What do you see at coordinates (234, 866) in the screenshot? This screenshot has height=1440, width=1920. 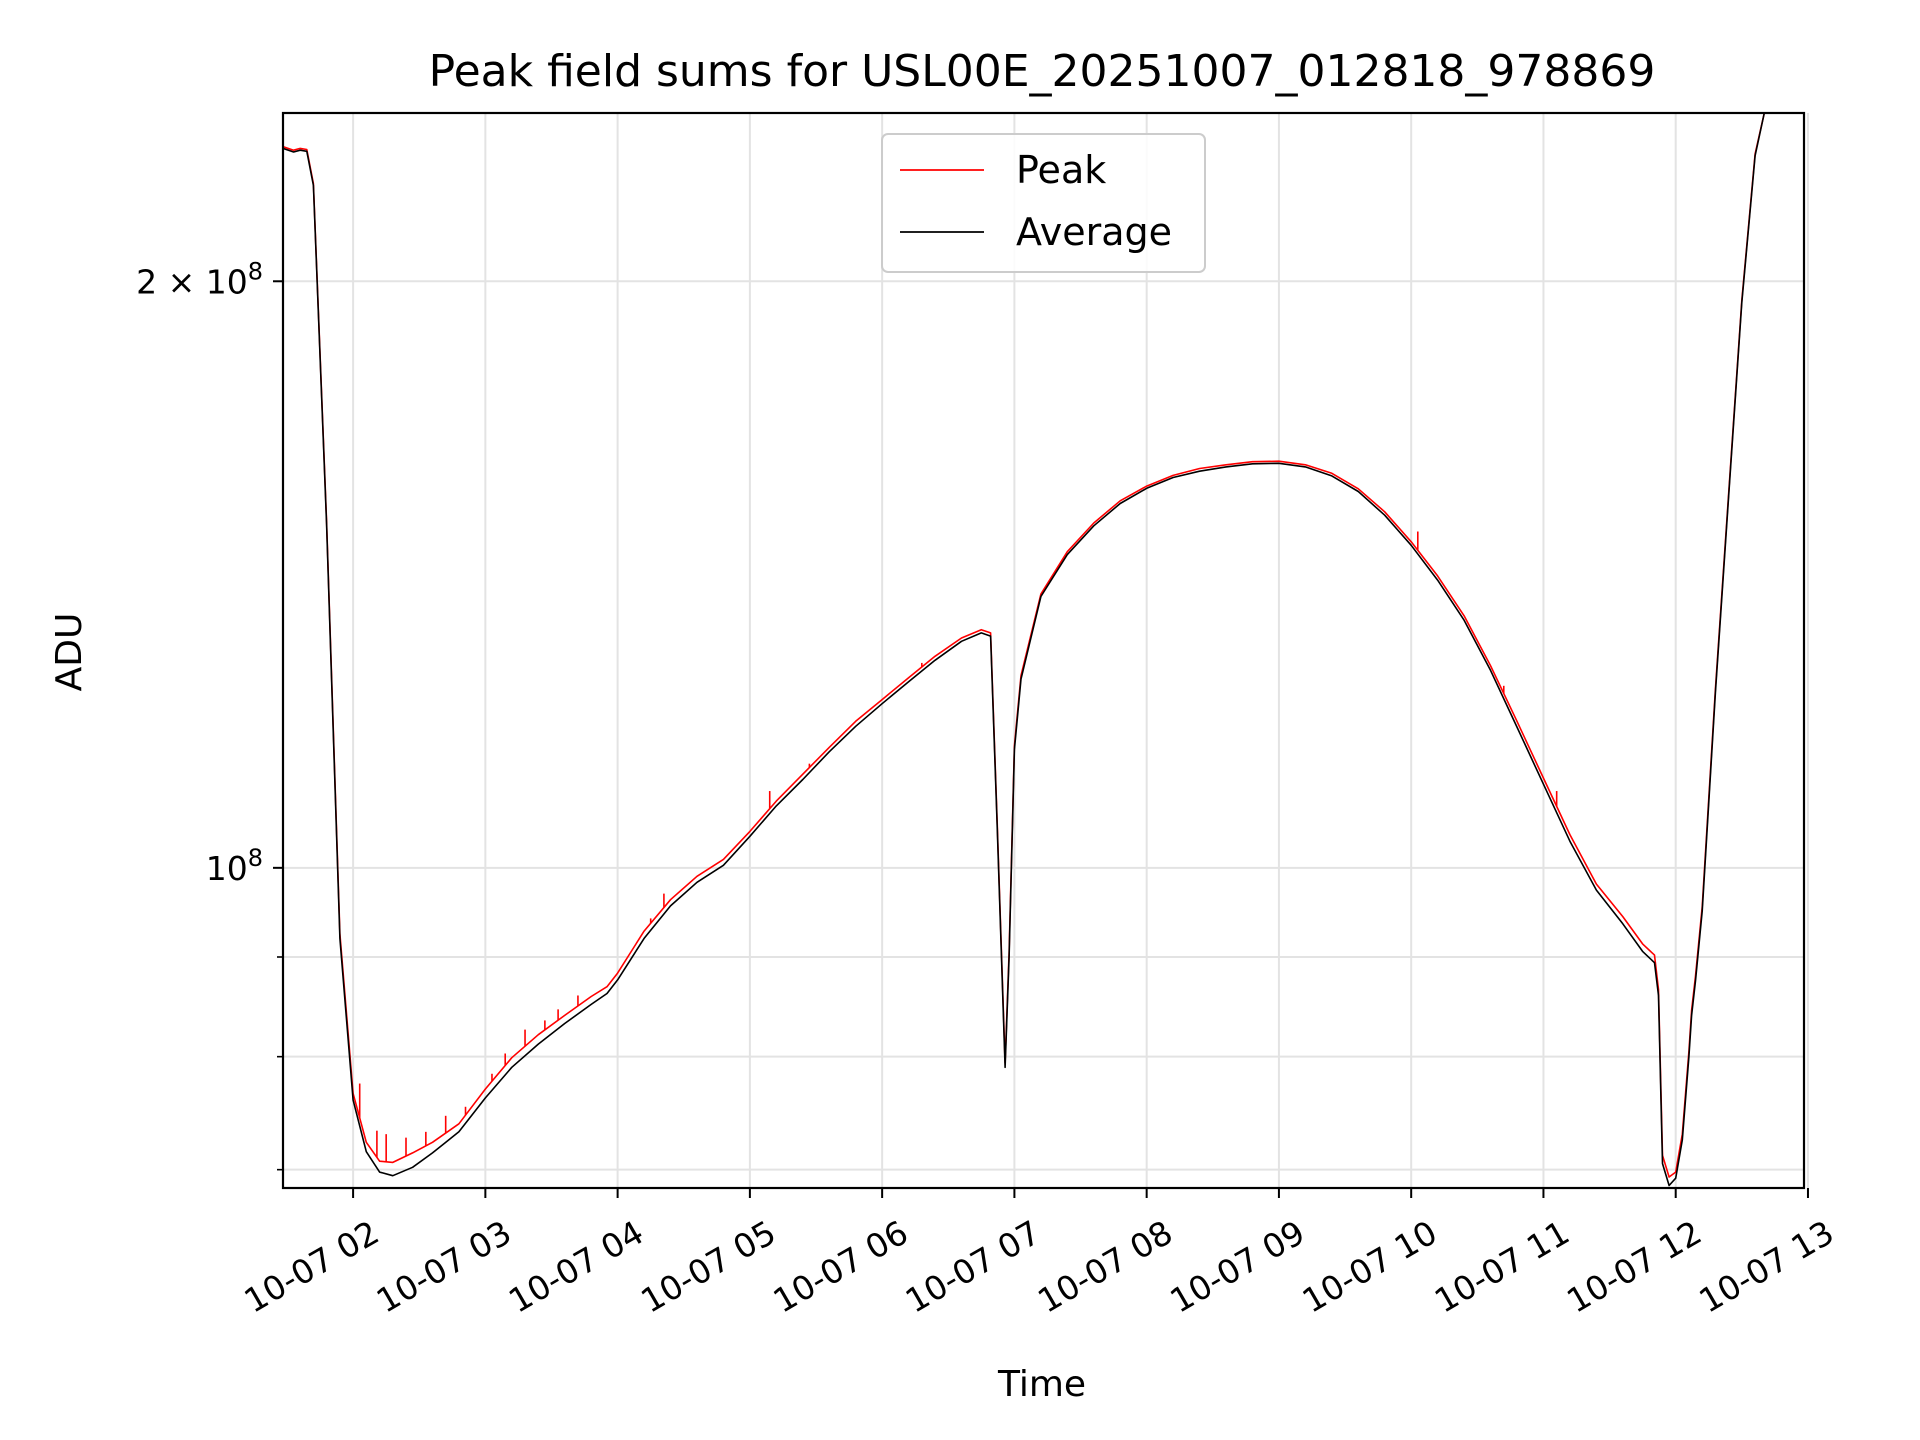 I see `y-tick-label: 108` at bounding box center [234, 866].